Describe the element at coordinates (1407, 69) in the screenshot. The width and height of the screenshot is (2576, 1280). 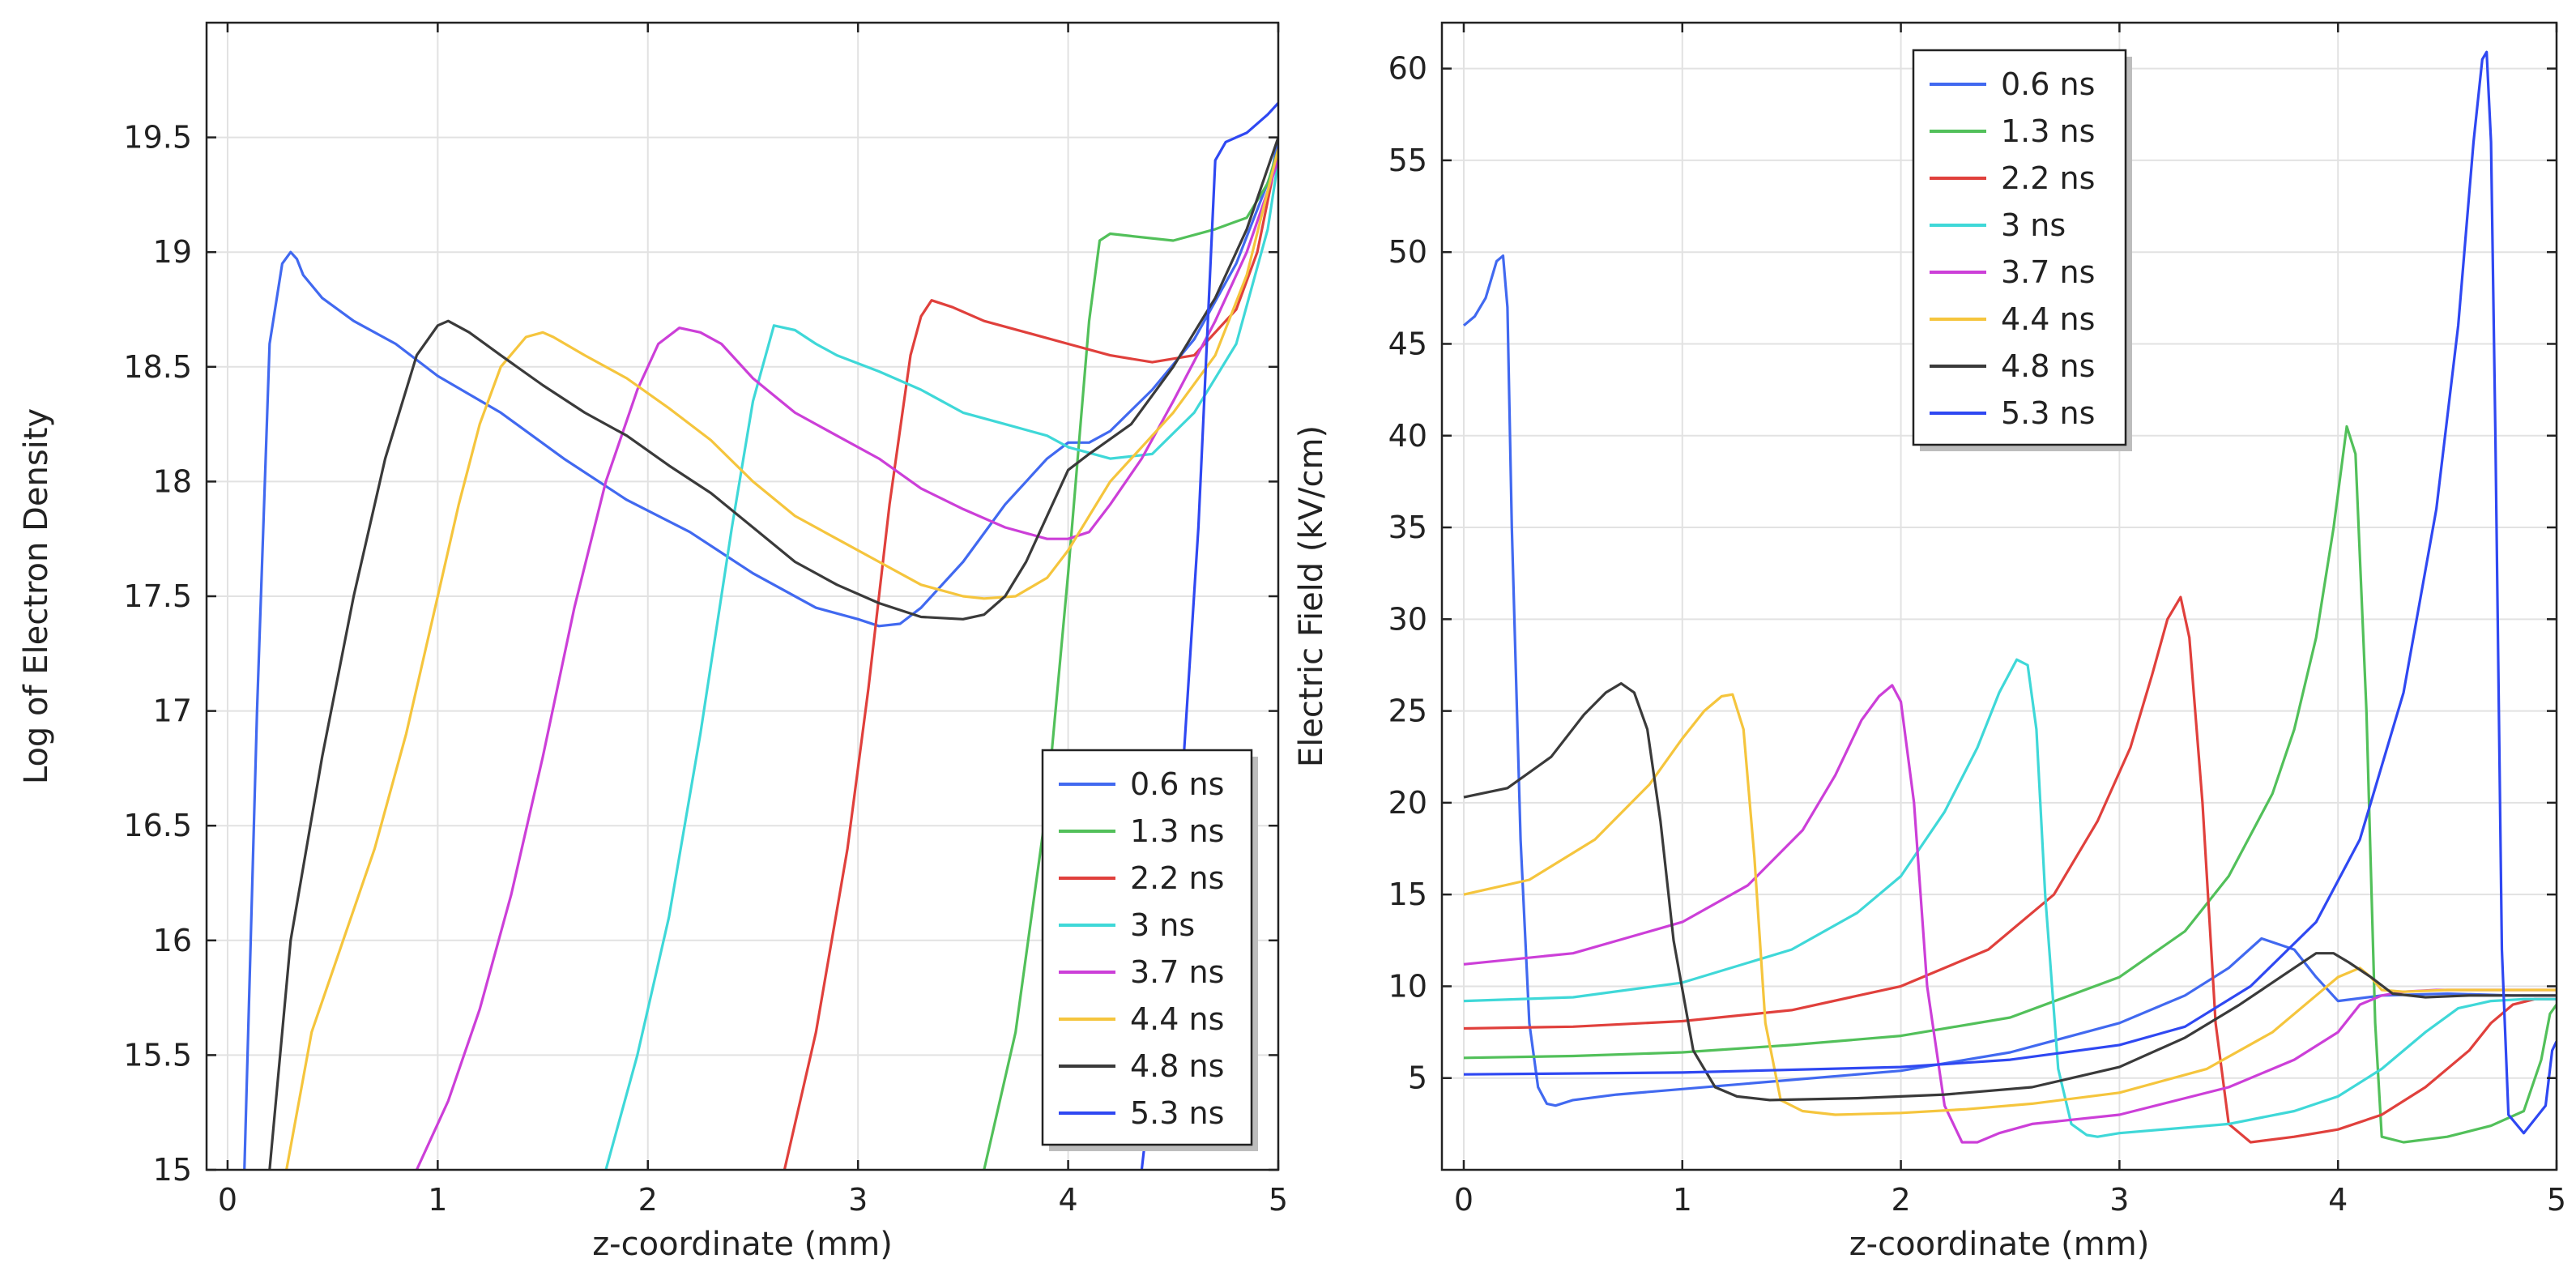
I see `y-tick-label: 60` at that location.